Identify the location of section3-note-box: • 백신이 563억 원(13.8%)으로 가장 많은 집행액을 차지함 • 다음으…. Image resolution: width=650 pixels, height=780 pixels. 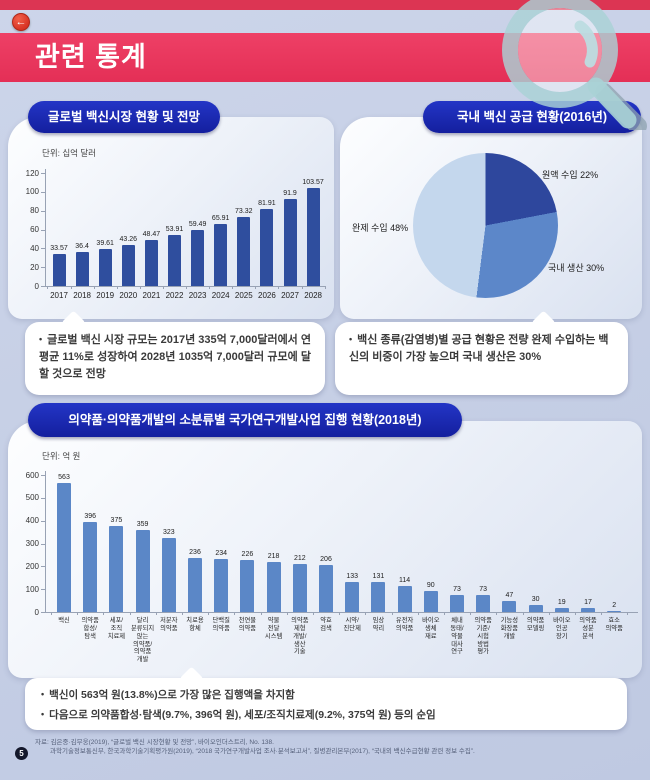
(326, 698).